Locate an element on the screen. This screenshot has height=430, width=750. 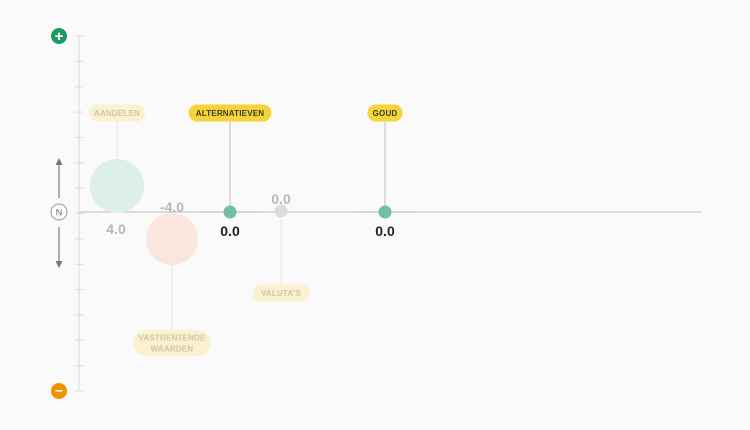
minus-symbol: − is located at coordinates (59, 391).